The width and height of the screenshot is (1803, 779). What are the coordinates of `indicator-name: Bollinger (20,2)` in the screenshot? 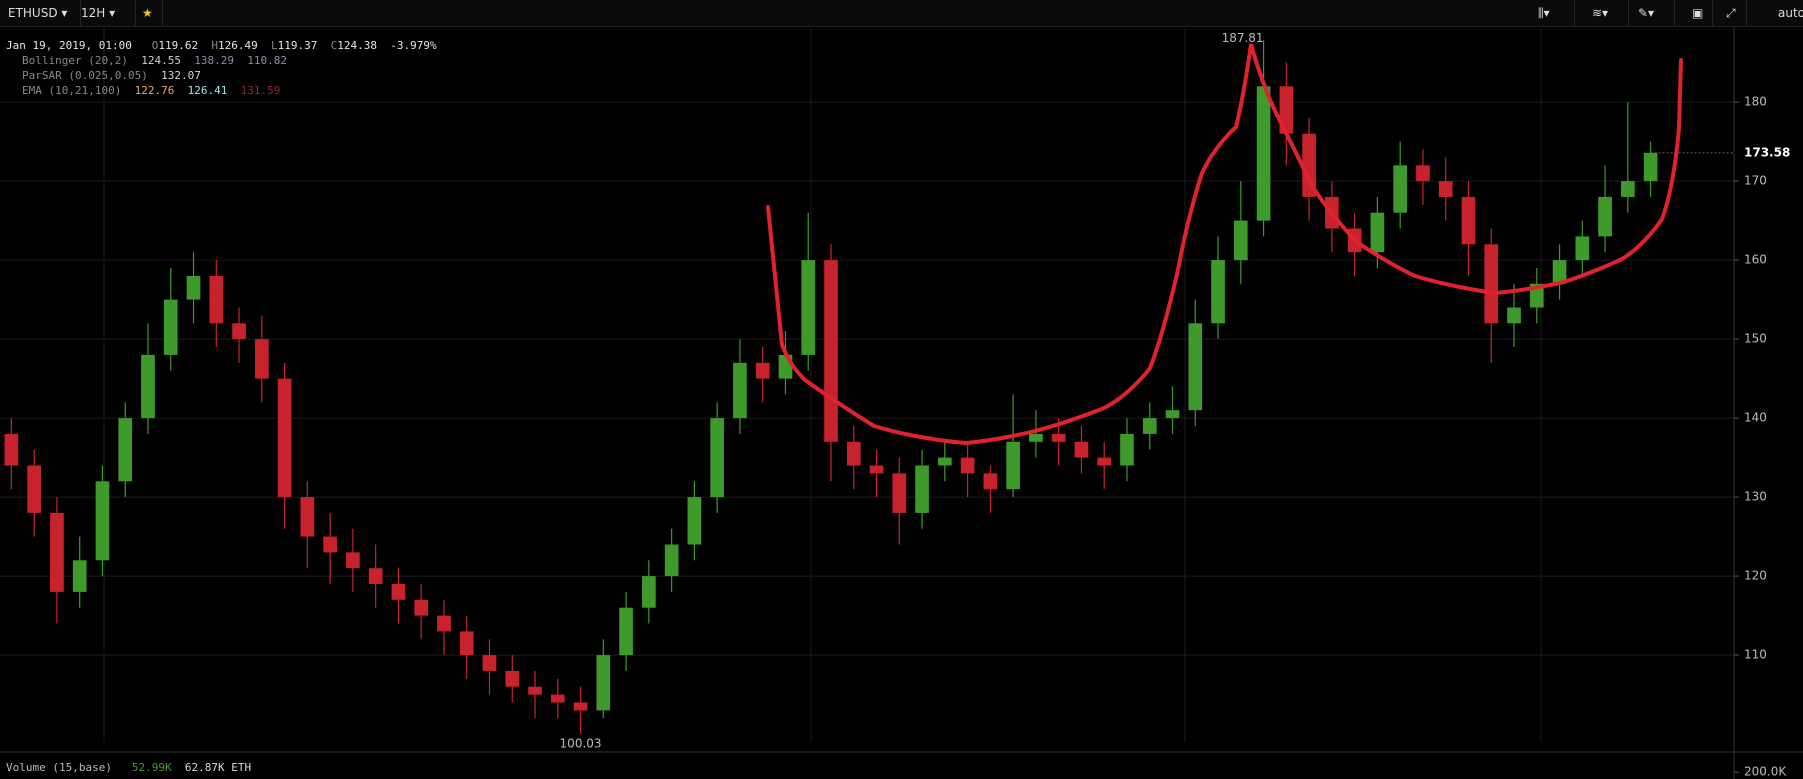 It's located at (75, 60).